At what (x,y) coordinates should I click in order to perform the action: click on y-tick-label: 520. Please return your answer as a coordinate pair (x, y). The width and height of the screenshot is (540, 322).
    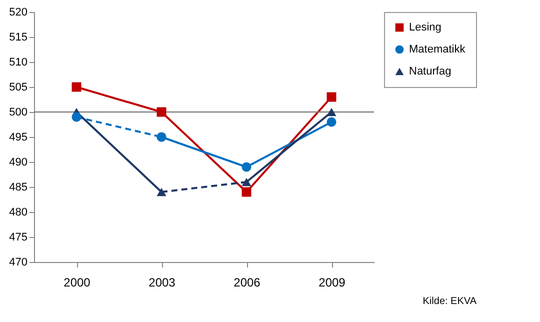
    Looking at the image, I should click on (18, 12).